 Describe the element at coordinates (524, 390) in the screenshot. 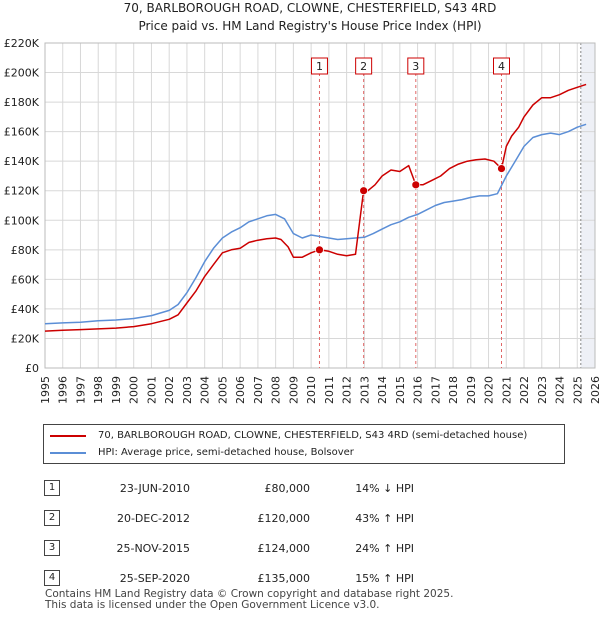

I see `x-tick-label: 2022` at that location.